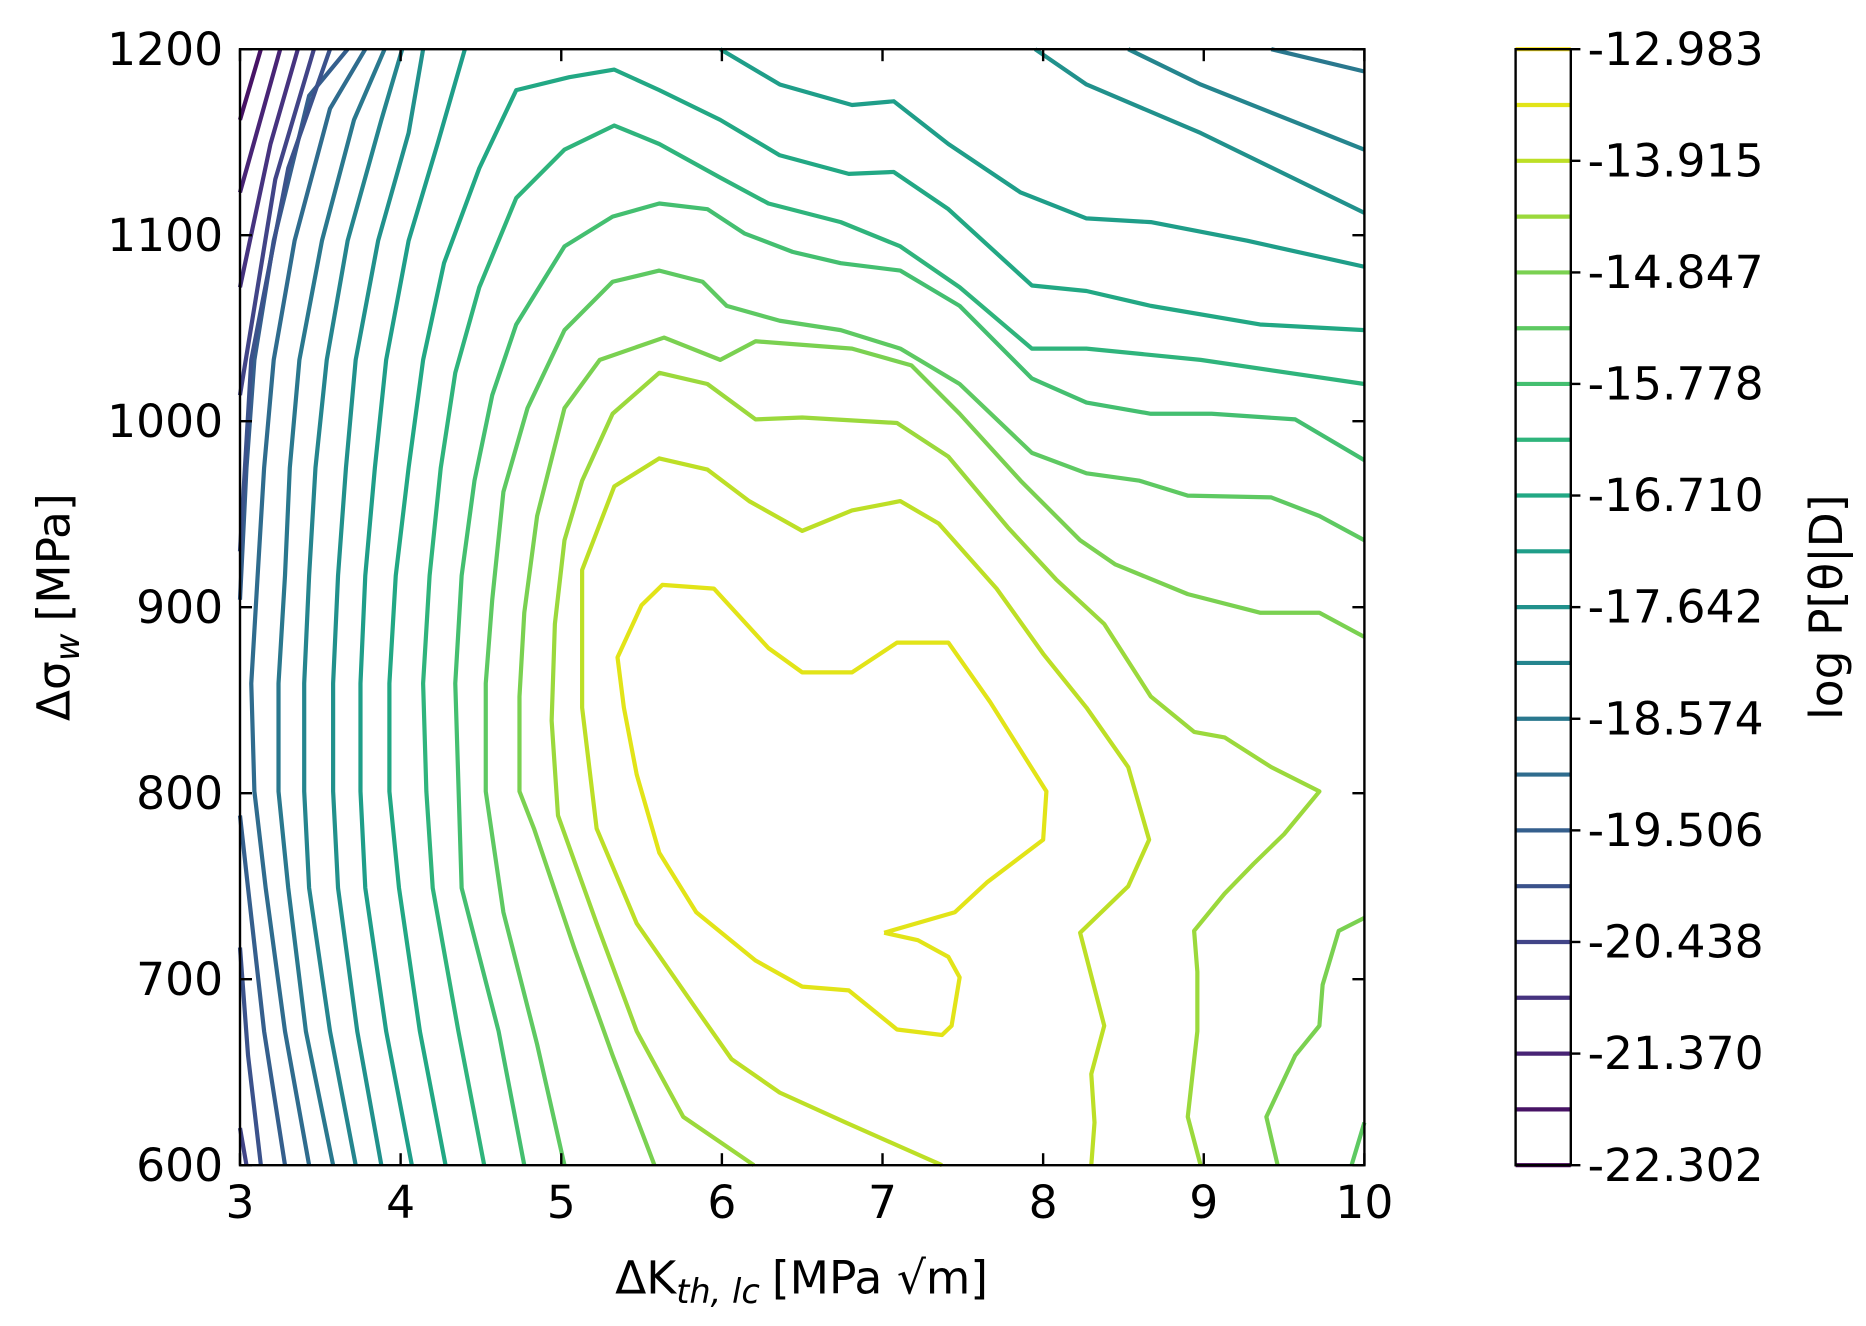  I want to click on colorbar-tick-label: -18.574, so click(1676, 718).